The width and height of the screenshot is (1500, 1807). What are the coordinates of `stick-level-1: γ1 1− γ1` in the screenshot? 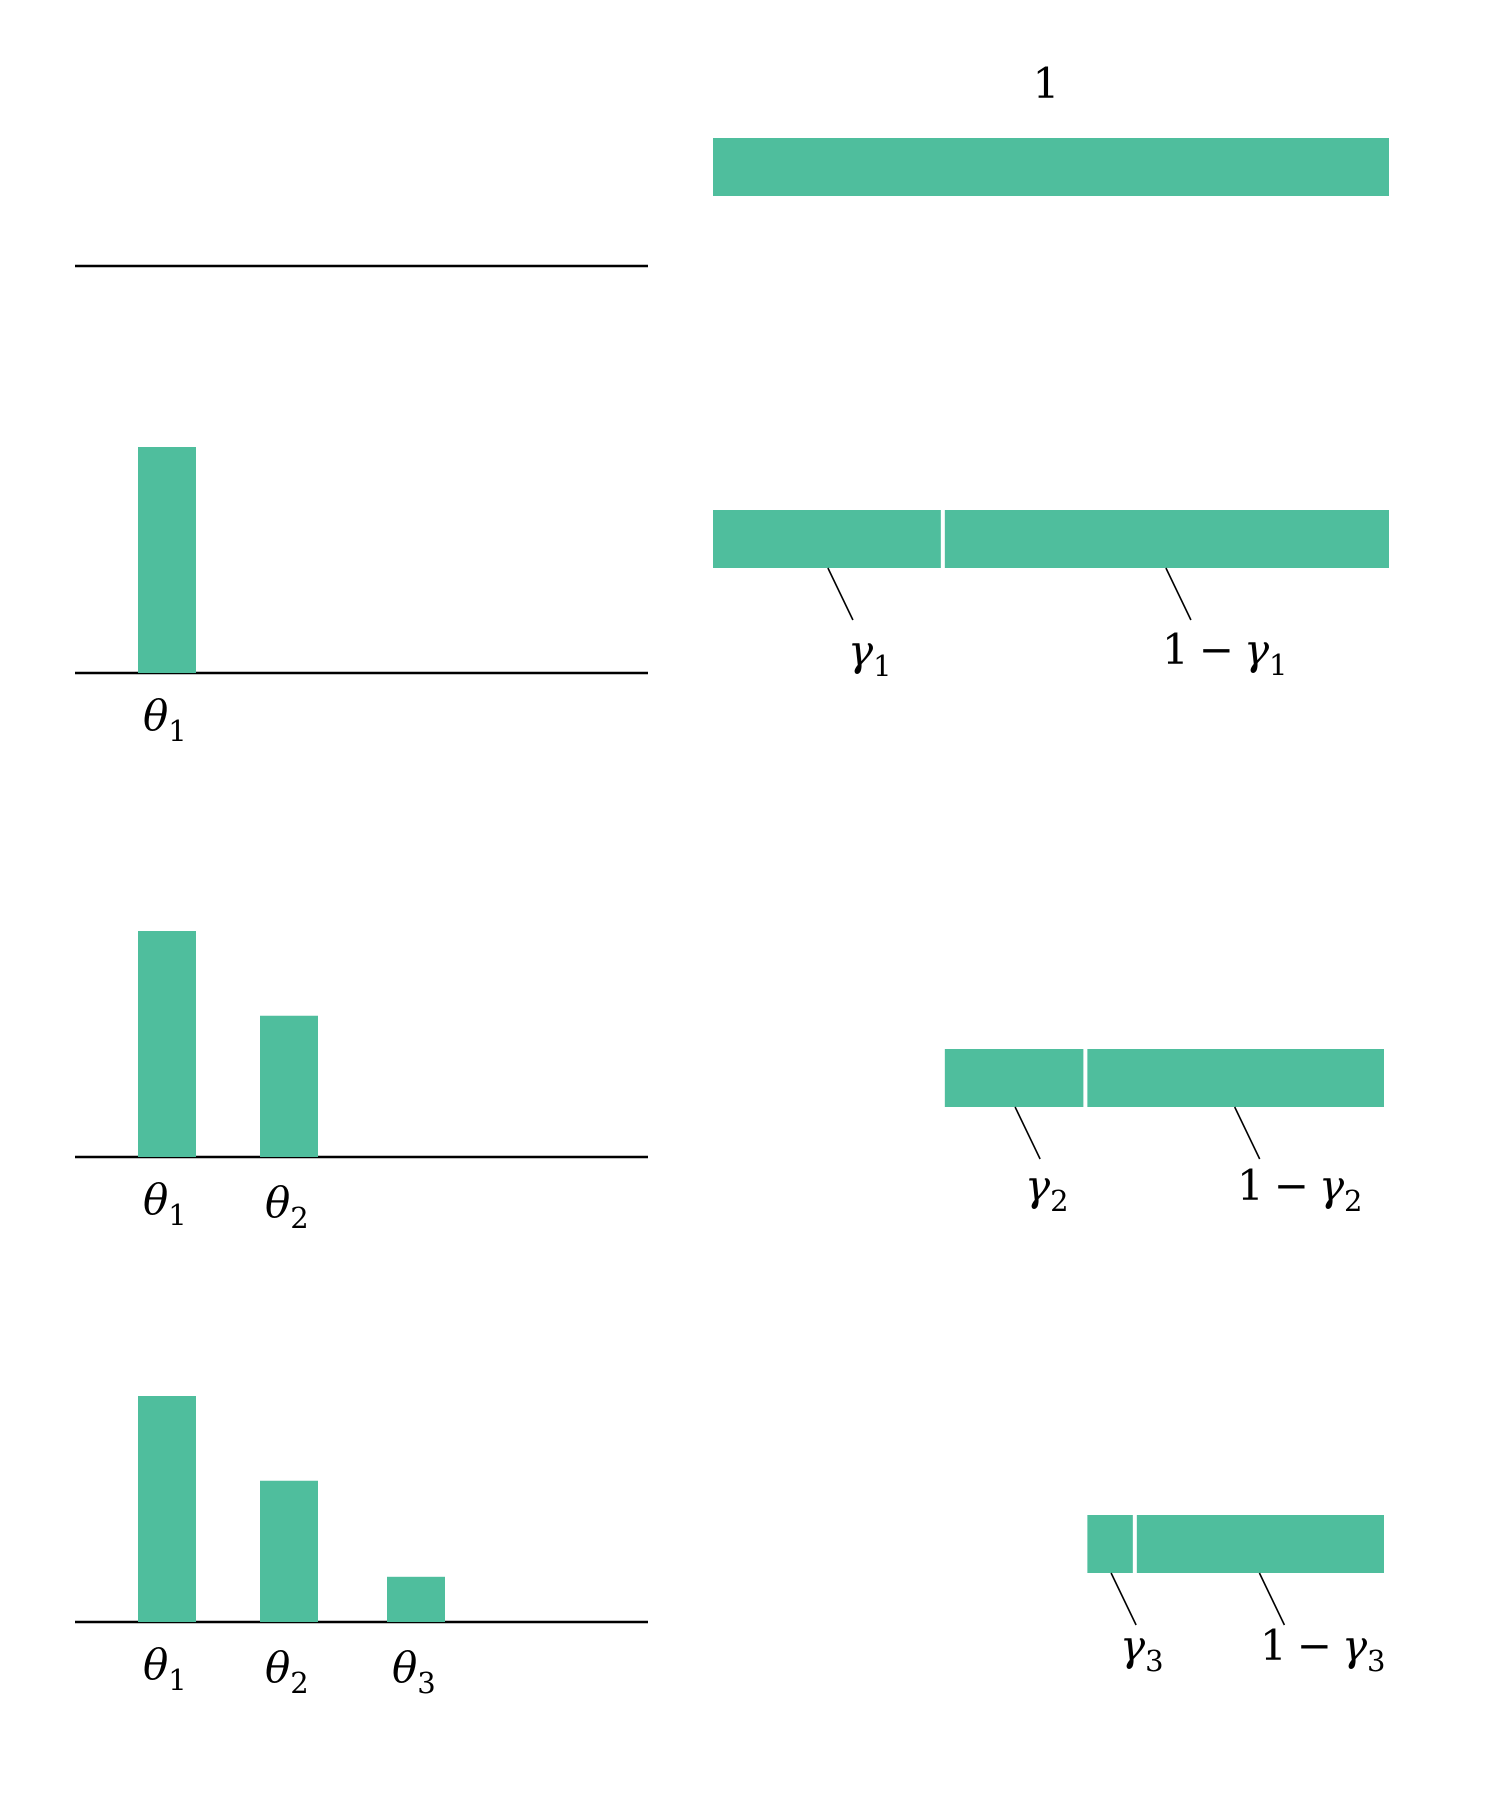 It's located at (1051, 596).